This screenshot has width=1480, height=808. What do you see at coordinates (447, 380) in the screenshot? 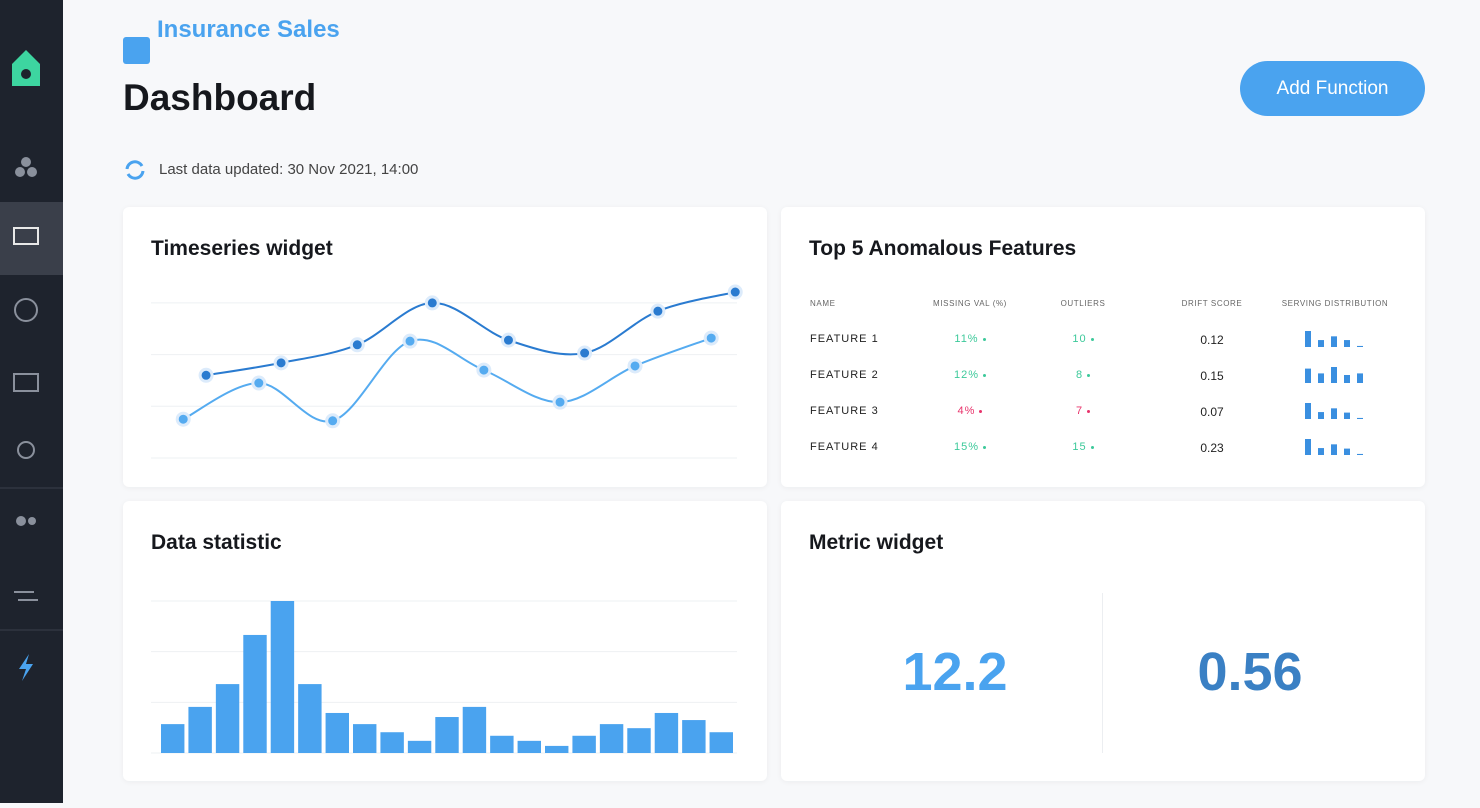
I see `series-line` at bounding box center [447, 380].